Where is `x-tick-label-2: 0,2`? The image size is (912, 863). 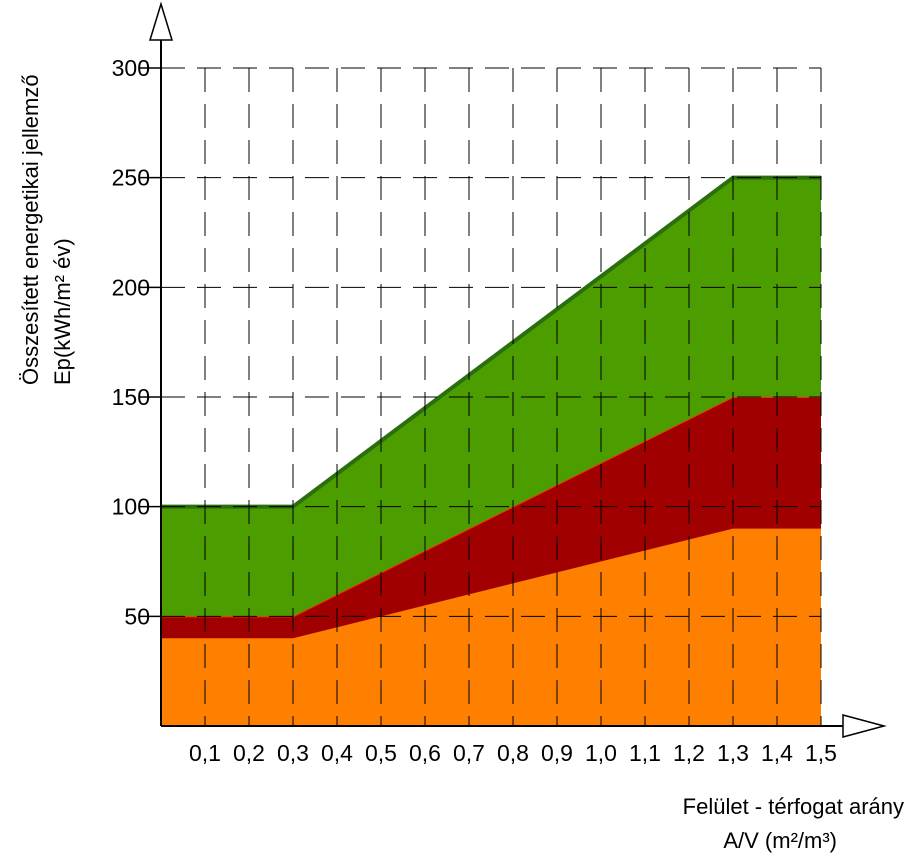 x-tick-label-2: 0,2 is located at coordinates (249, 753).